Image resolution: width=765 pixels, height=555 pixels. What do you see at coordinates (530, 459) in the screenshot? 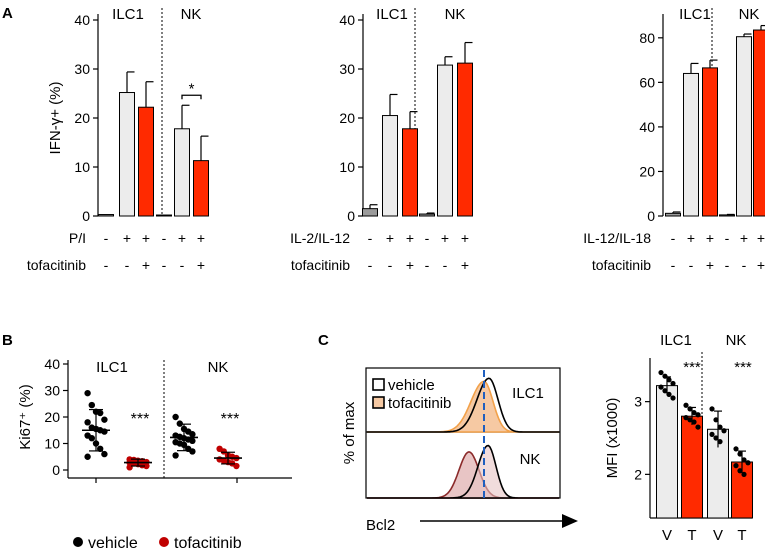
I see `track-label: NK` at bounding box center [530, 459].